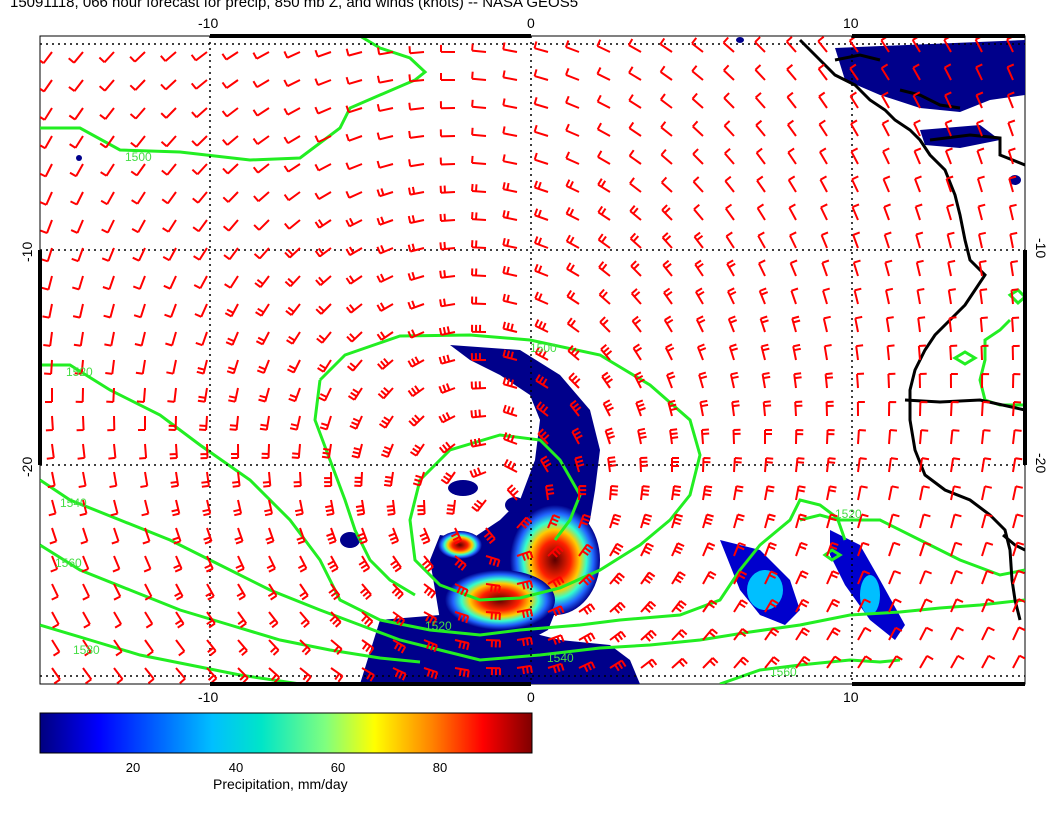  What do you see at coordinates (68, 563) in the screenshot?
I see `contour-label: 1560` at bounding box center [68, 563].